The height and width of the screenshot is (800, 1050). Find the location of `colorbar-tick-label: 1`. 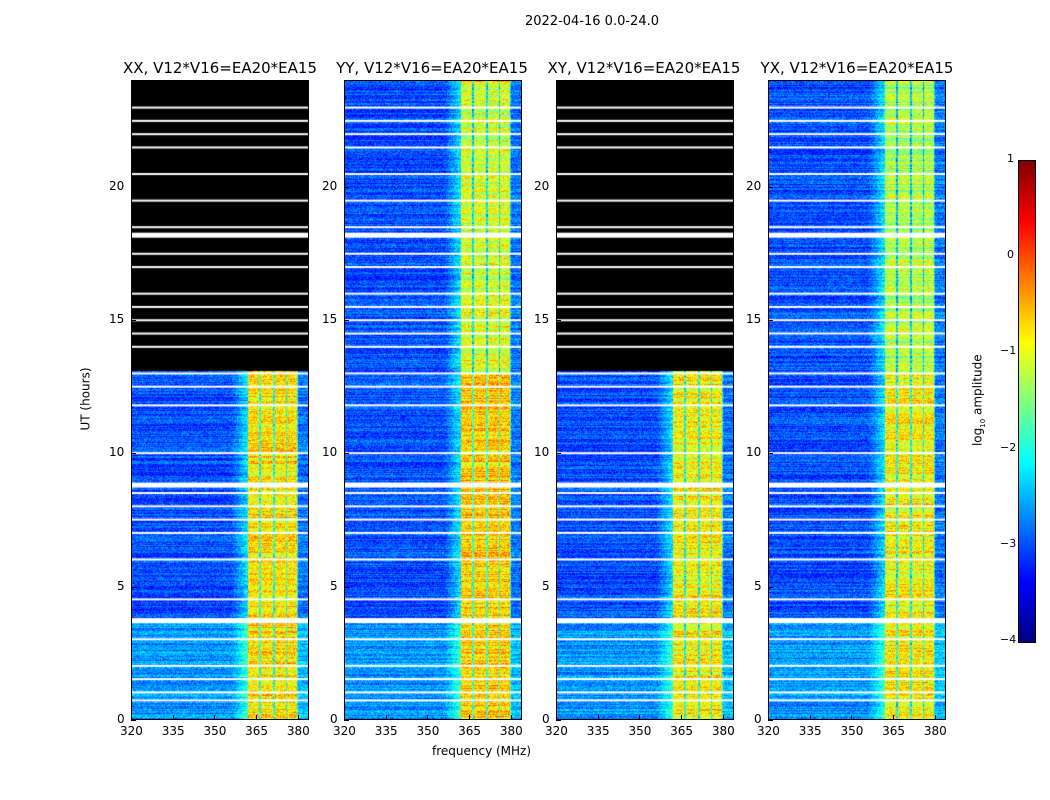

colorbar-tick-label: 1 is located at coordinates (1010, 158).